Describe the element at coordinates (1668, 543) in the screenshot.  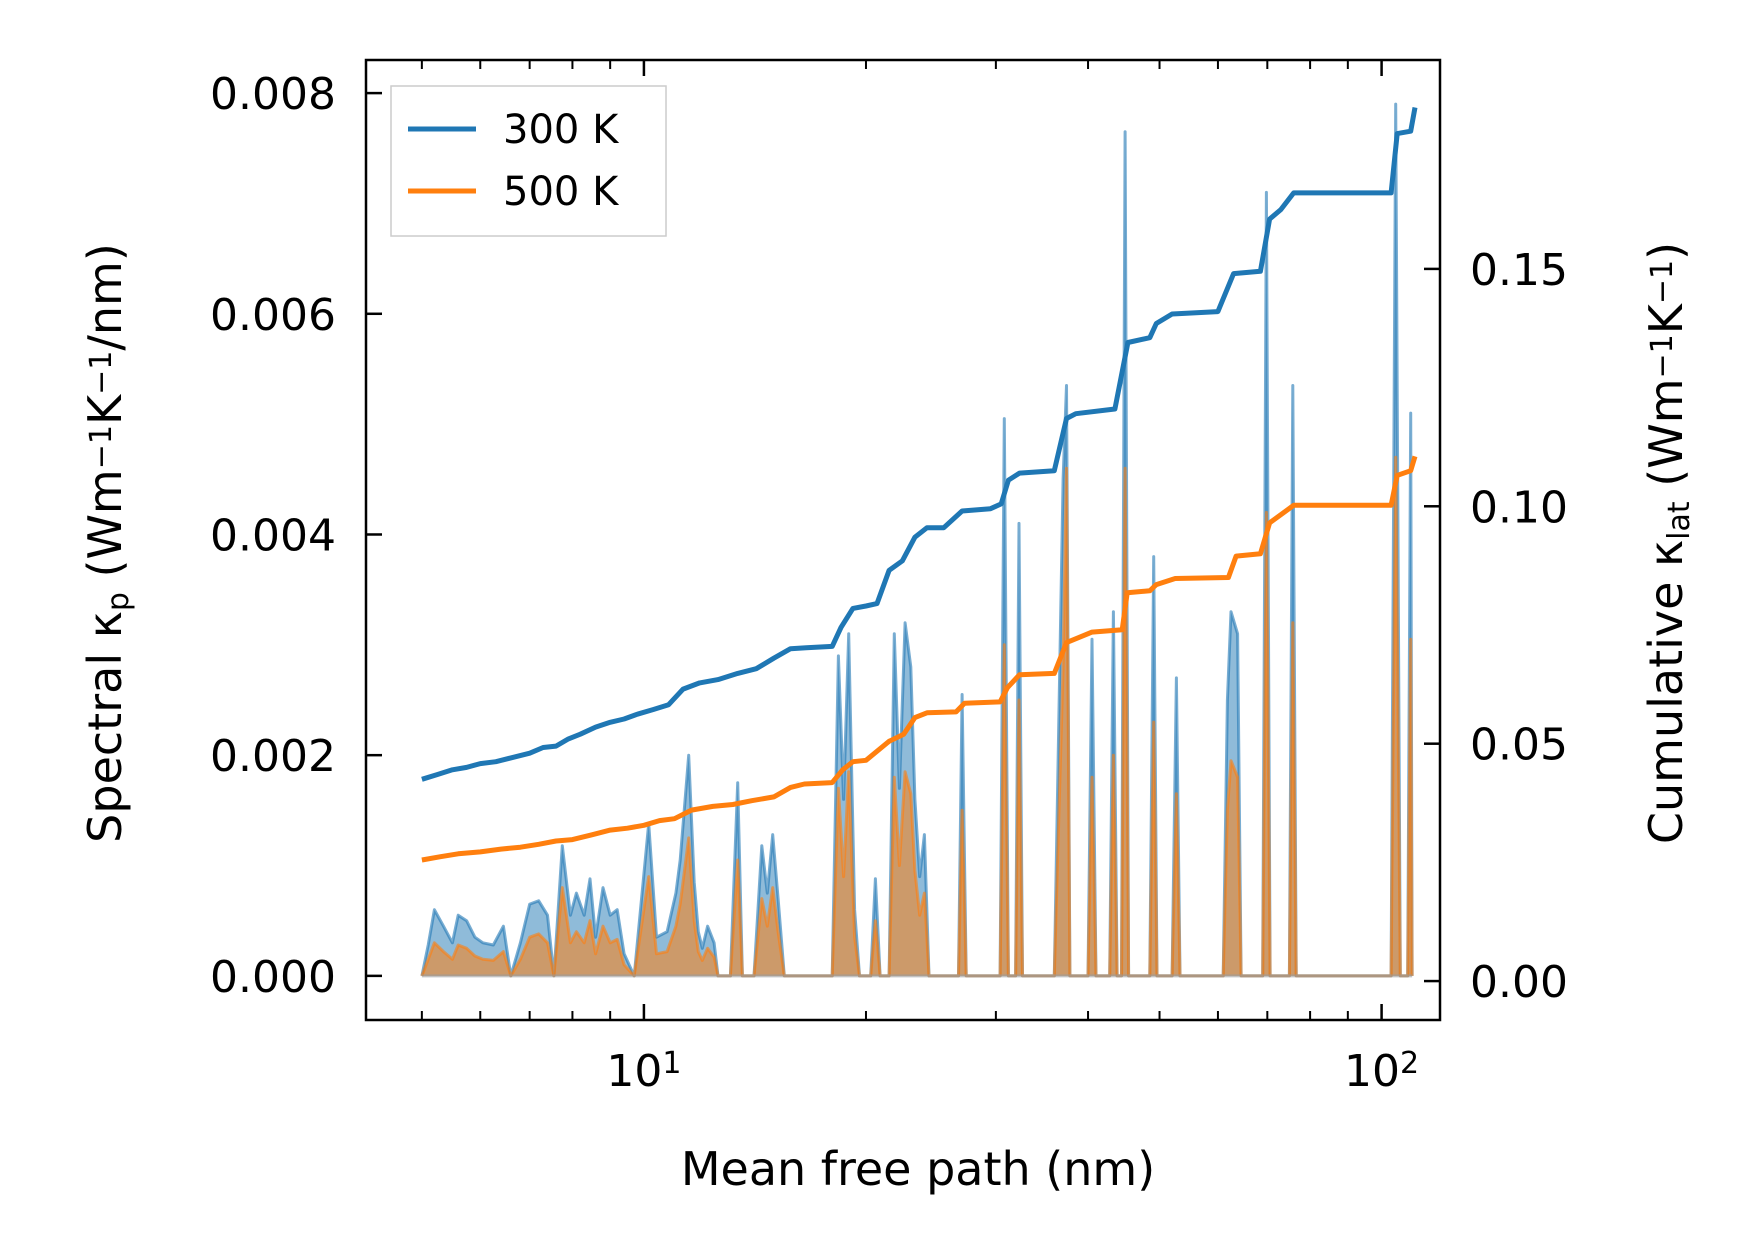
I see `y-axis-right-title: Cumulative κlat (Wm−1K−1)` at that location.